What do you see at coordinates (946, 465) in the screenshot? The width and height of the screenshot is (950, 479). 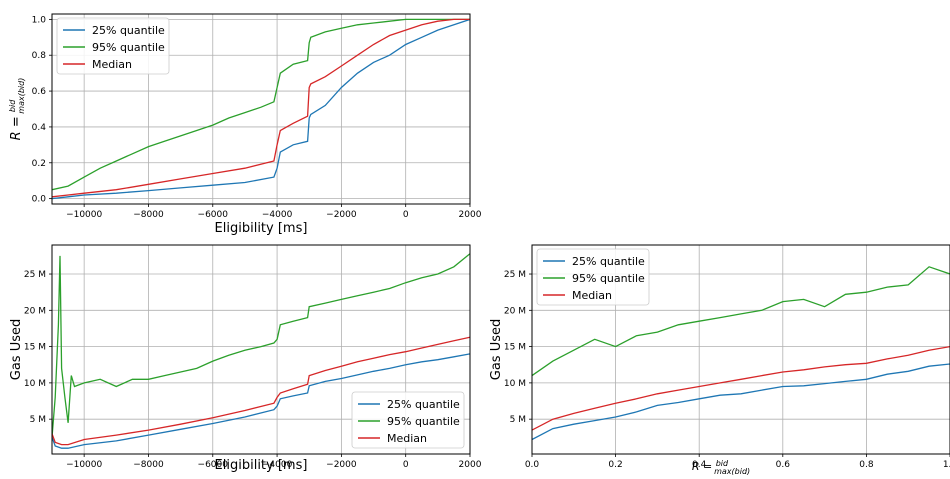 I see `x-tick-label: 1.0` at bounding box center [946, 465].